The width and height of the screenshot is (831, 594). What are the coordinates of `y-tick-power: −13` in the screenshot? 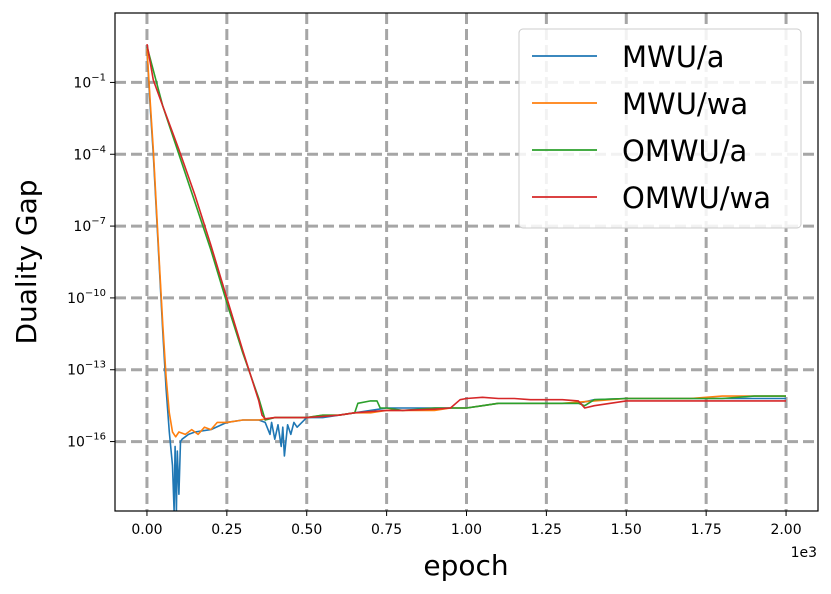 It's located at (95, 365).